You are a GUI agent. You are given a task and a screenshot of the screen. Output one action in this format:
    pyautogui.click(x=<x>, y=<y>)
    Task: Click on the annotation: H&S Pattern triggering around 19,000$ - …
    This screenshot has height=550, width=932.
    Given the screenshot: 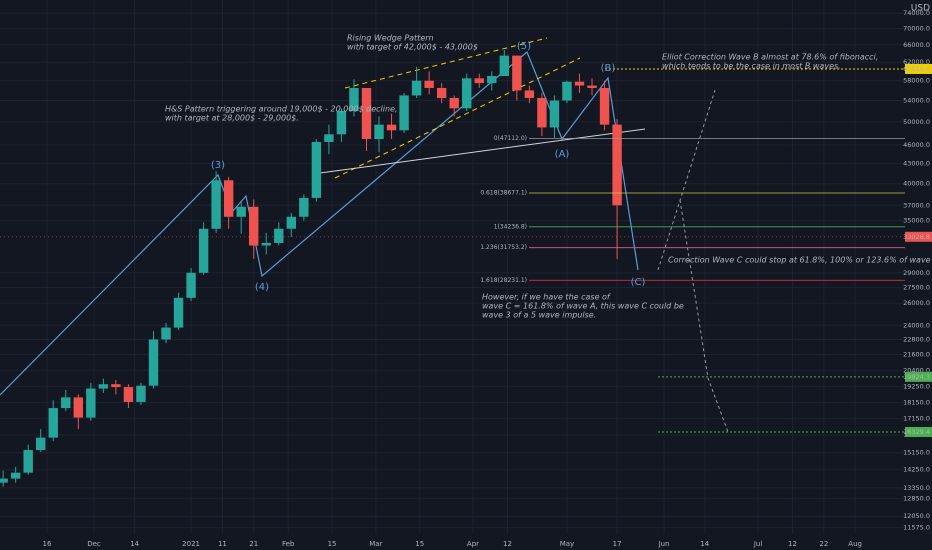 What is the action you would take?
    pyautogui.click(x=281, y=109)
    